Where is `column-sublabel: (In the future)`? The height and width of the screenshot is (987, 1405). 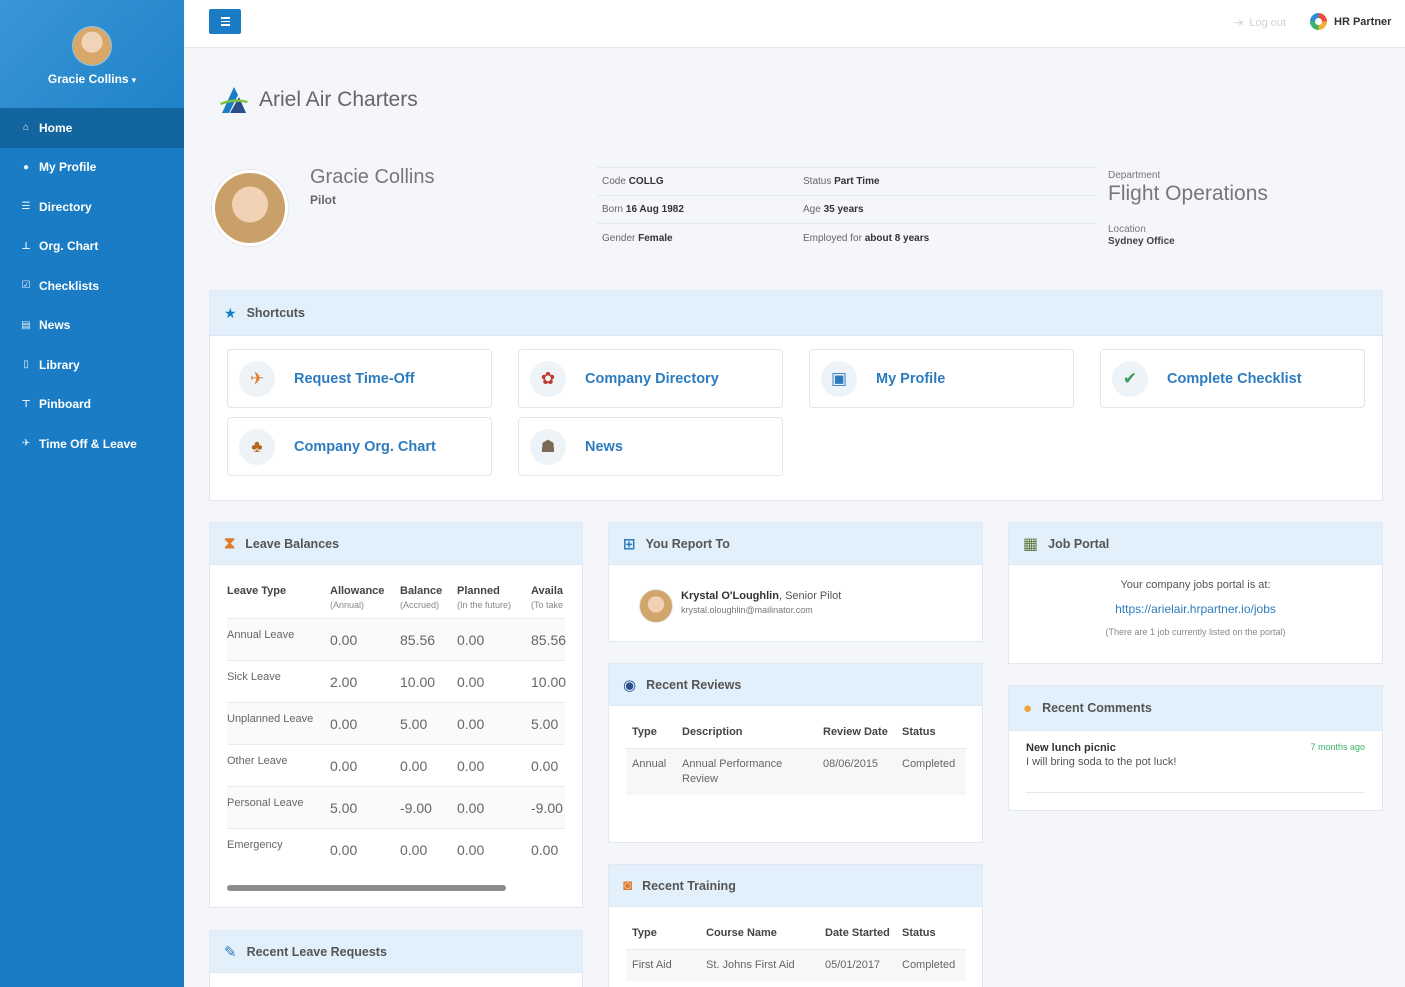
column-sublabel: (In the future) is located at coordinates (484, 605).